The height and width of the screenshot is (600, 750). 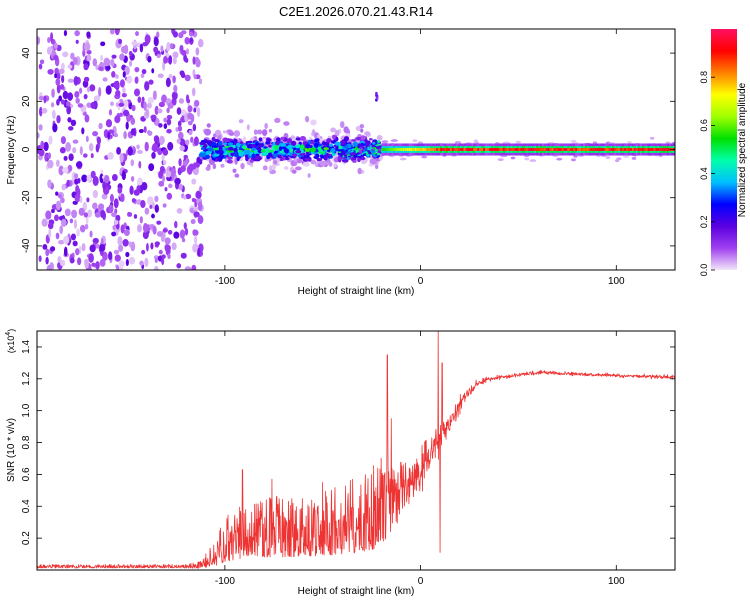 I want to click on spectrogram-y-tick-label: -40, so click(x=26, y=245).